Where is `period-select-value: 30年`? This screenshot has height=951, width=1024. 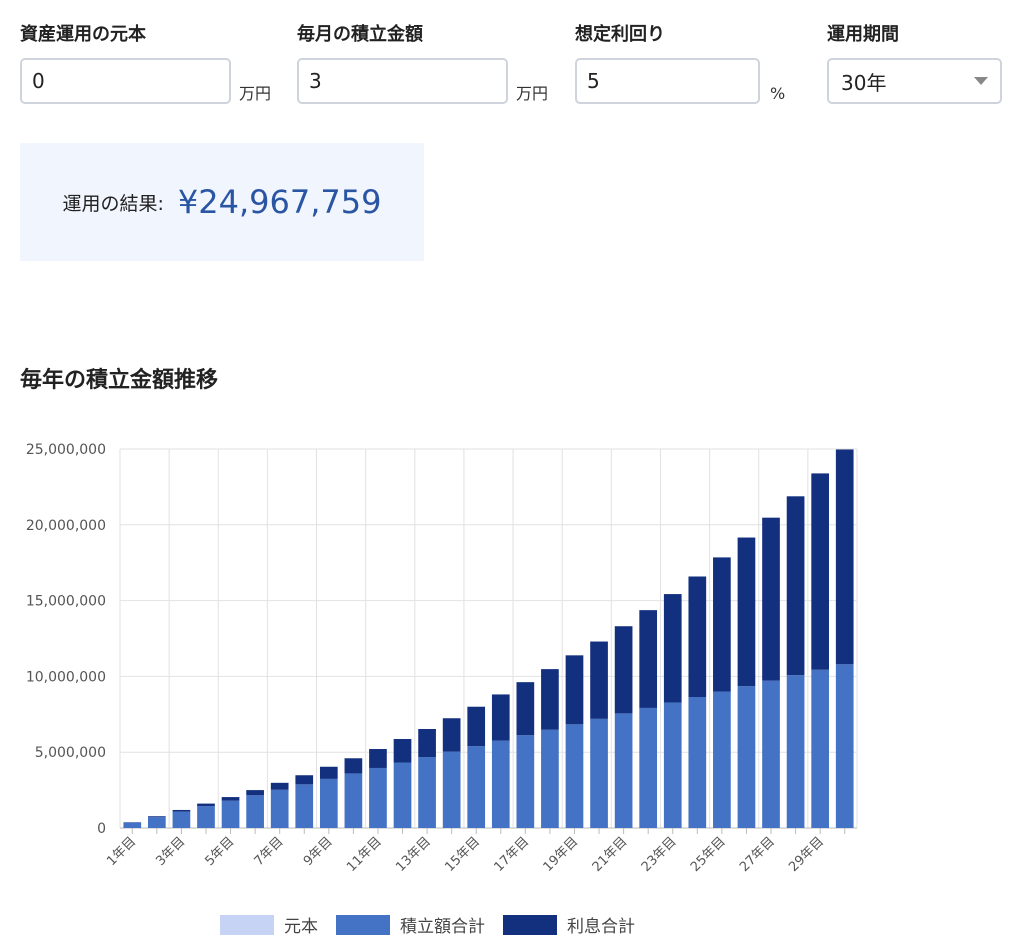
period-select-value: 30年 is located at coordinates (864, 82).